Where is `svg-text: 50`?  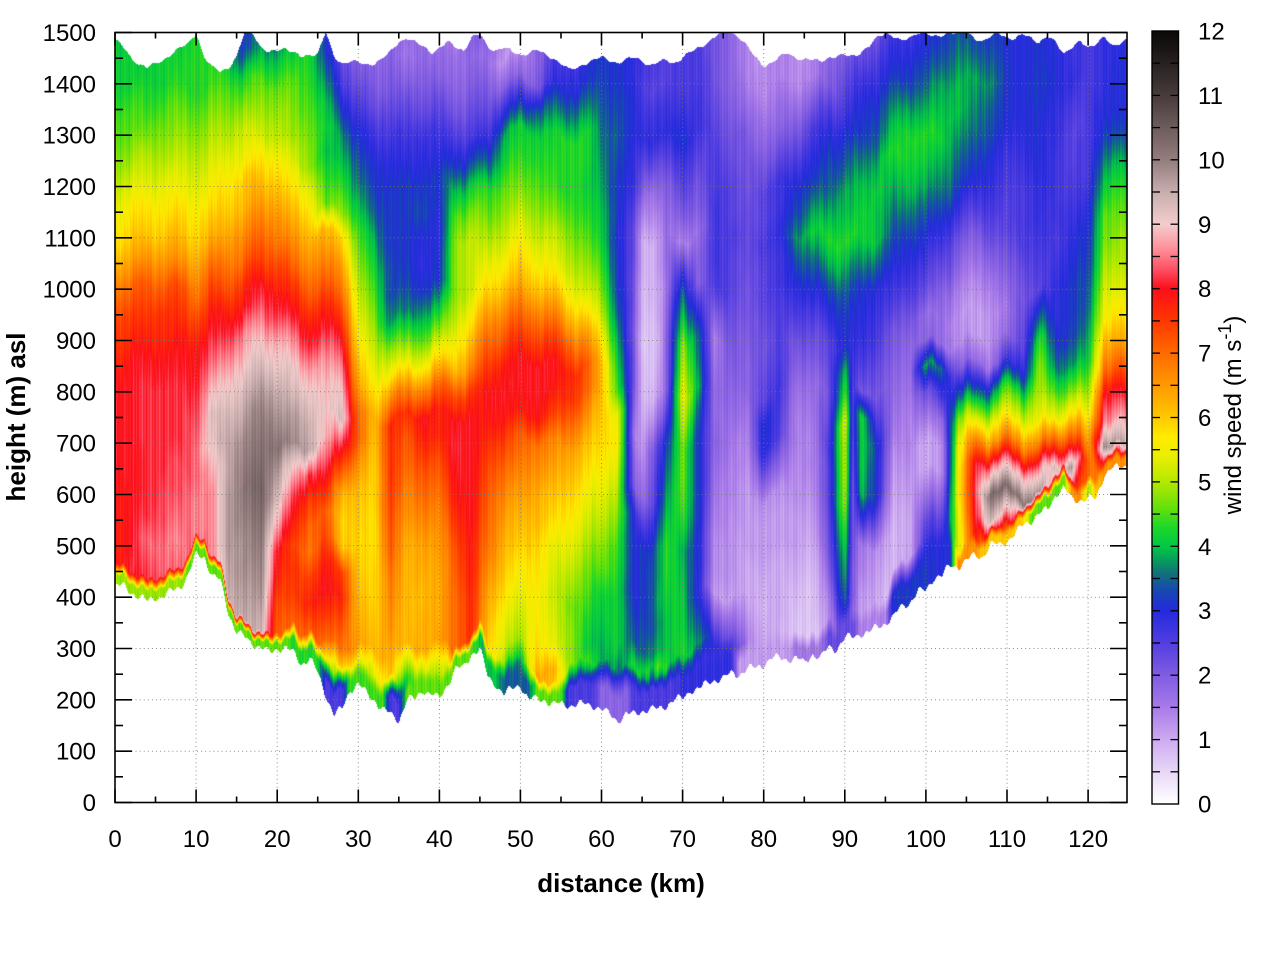
svg-text: 50 is located at coordinates (520, 839).